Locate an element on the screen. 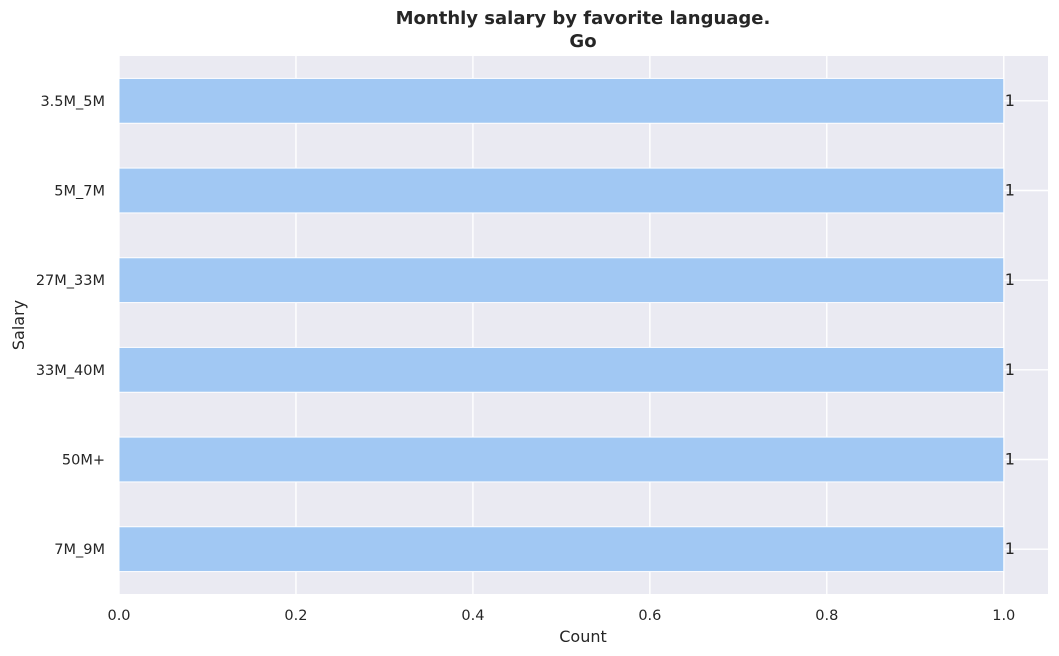 Image resolution: width=1059 pixels, height=656 pixels. y-tick-label: 5M_7M is located at coordinates (79, 192).